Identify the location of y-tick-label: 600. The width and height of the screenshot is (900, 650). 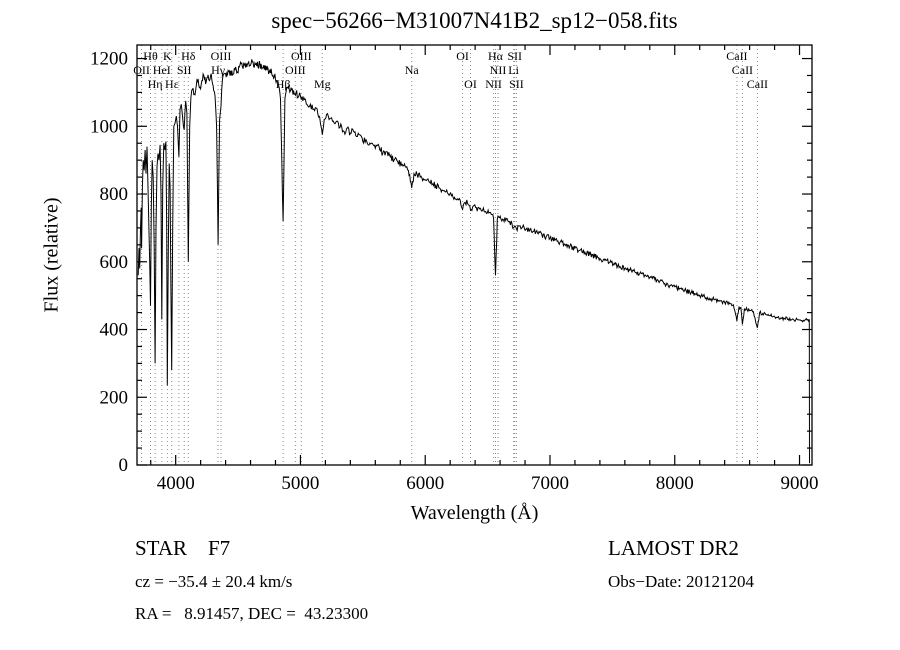
(114, 262).